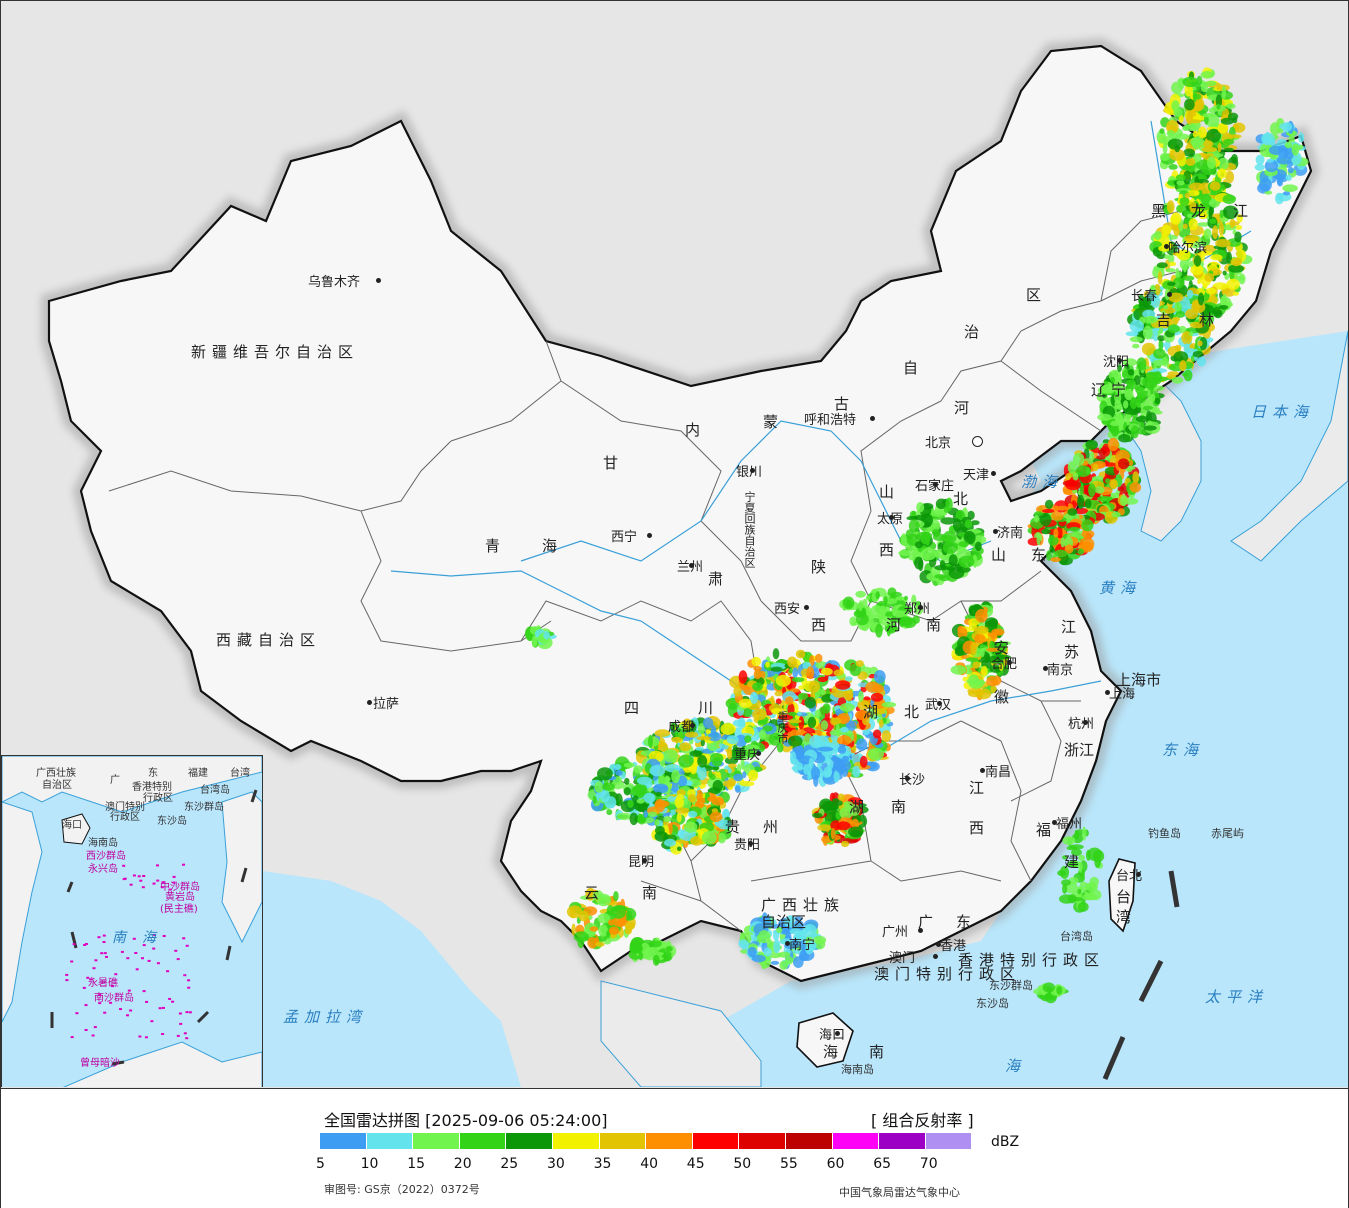  I want to click on region-label: 区, so click(1034, 295).